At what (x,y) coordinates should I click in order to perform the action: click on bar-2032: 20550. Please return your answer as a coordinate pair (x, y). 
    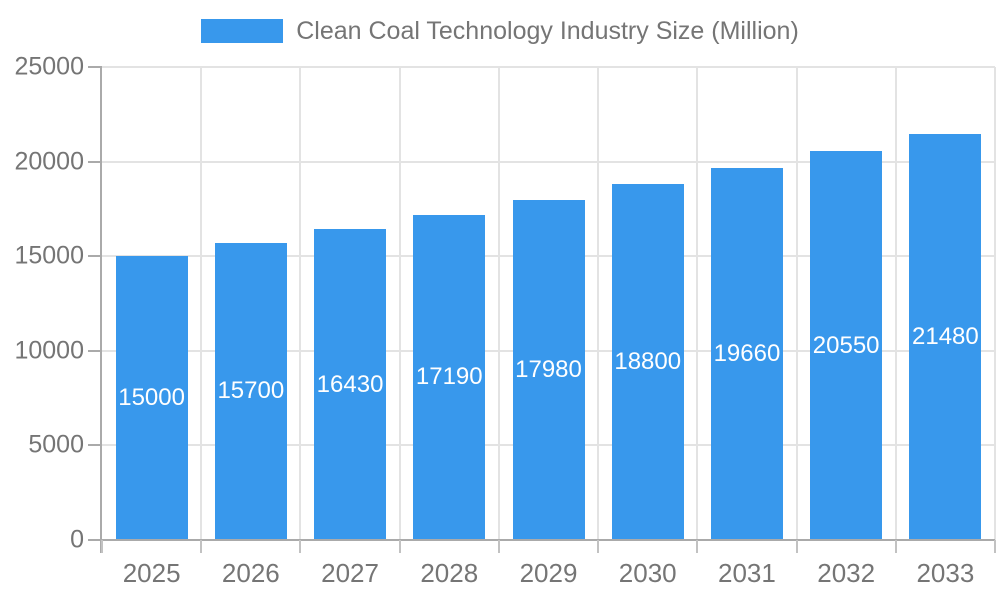
    Looking at the image, I should click on (846, 345).